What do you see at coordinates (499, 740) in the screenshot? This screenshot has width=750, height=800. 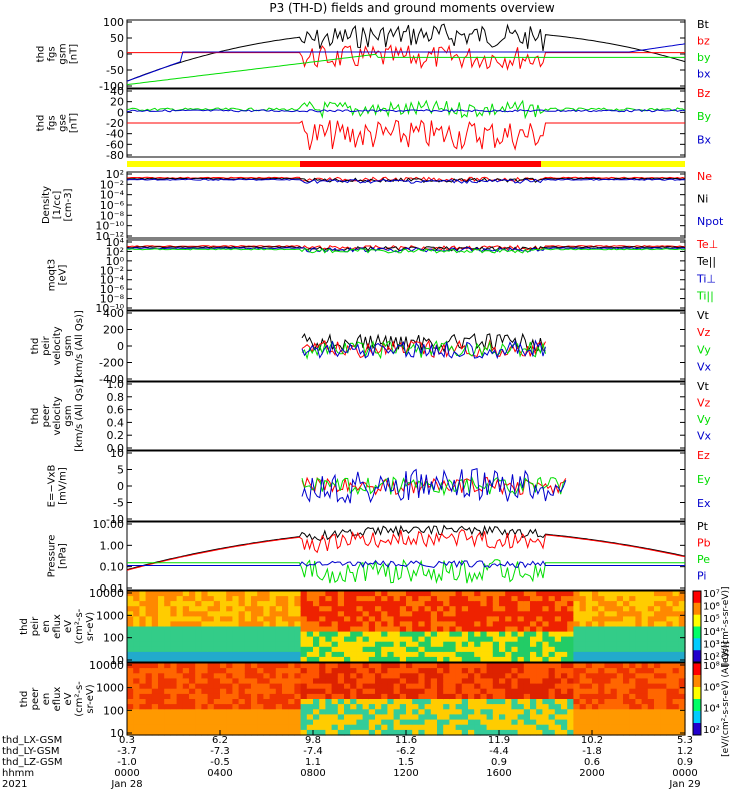 I see `x-tick-label-lx: 11.9` at bounding box center [499, 740].